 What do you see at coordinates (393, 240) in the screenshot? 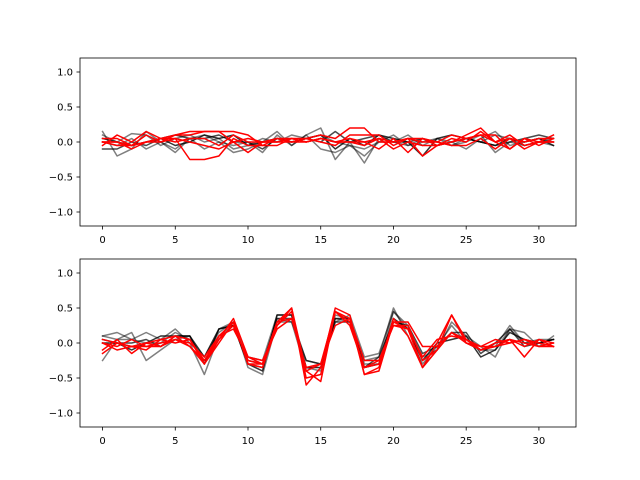
I see `x-tick-label-top-4: 20` at bounding box center [393, 240].